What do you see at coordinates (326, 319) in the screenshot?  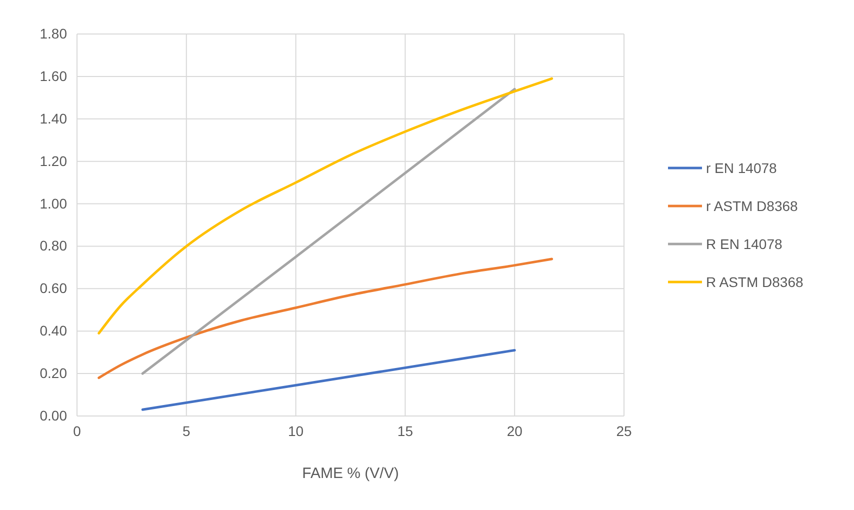 I see `line-series` at bounding box center [326, 319].